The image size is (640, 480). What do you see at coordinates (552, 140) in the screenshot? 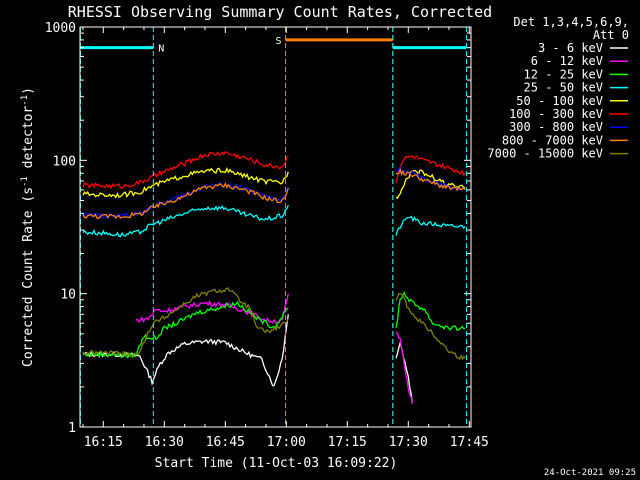
I see `legend-label-7: 800 - 7000 keV` at bounding box center [552, 140].